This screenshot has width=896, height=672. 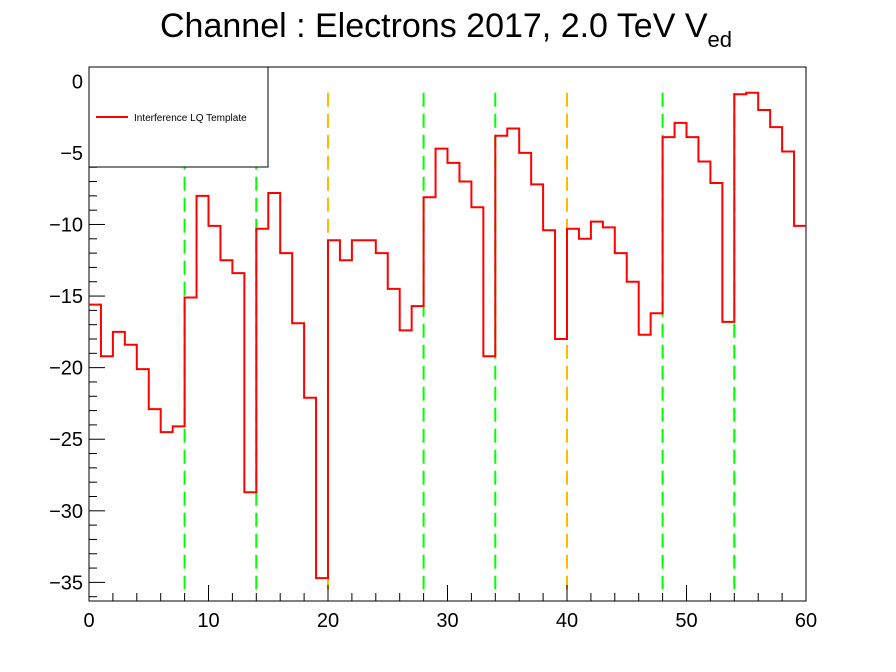 What do you see at coordinates (66, 512) in the screenshot?
I see `y-tick-label-30: −30` at bounding box center [66, 512].